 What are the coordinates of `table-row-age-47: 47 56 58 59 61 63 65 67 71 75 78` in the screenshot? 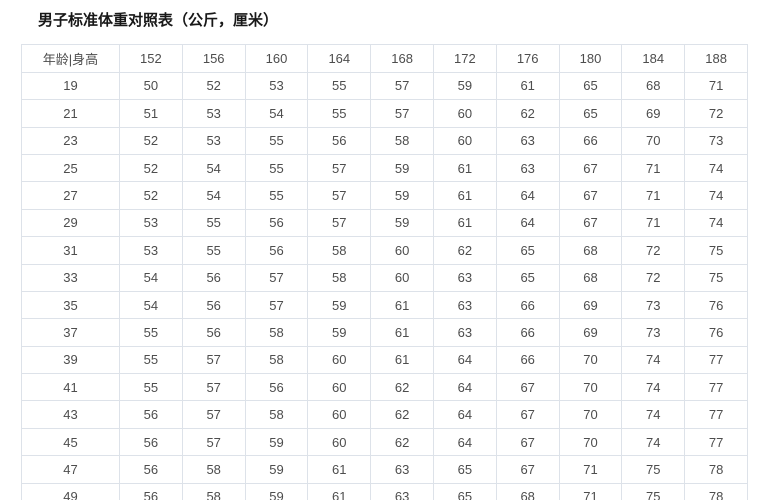 It's located at (384, 469).